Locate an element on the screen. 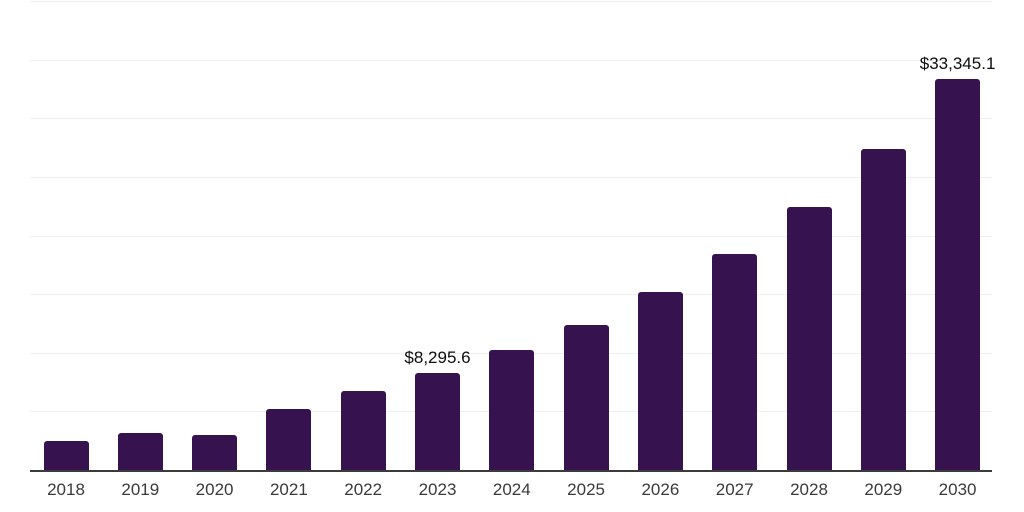 The height and width of the screenshot is (512, 1024). x-axis-label-2027: 2027 is located at coordinates (734, 489).